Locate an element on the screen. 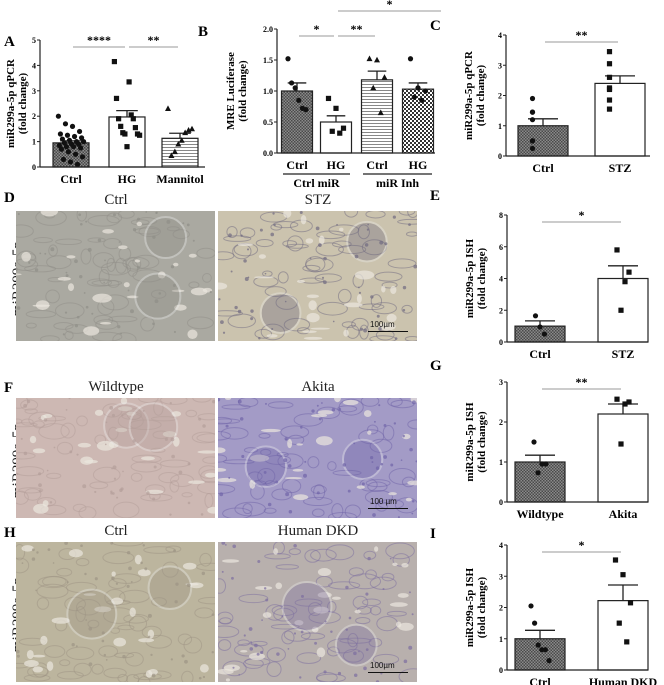 This screenshot has height=685, width=664. y-tick-label: 0.5 is located at coordinates (268, 122).